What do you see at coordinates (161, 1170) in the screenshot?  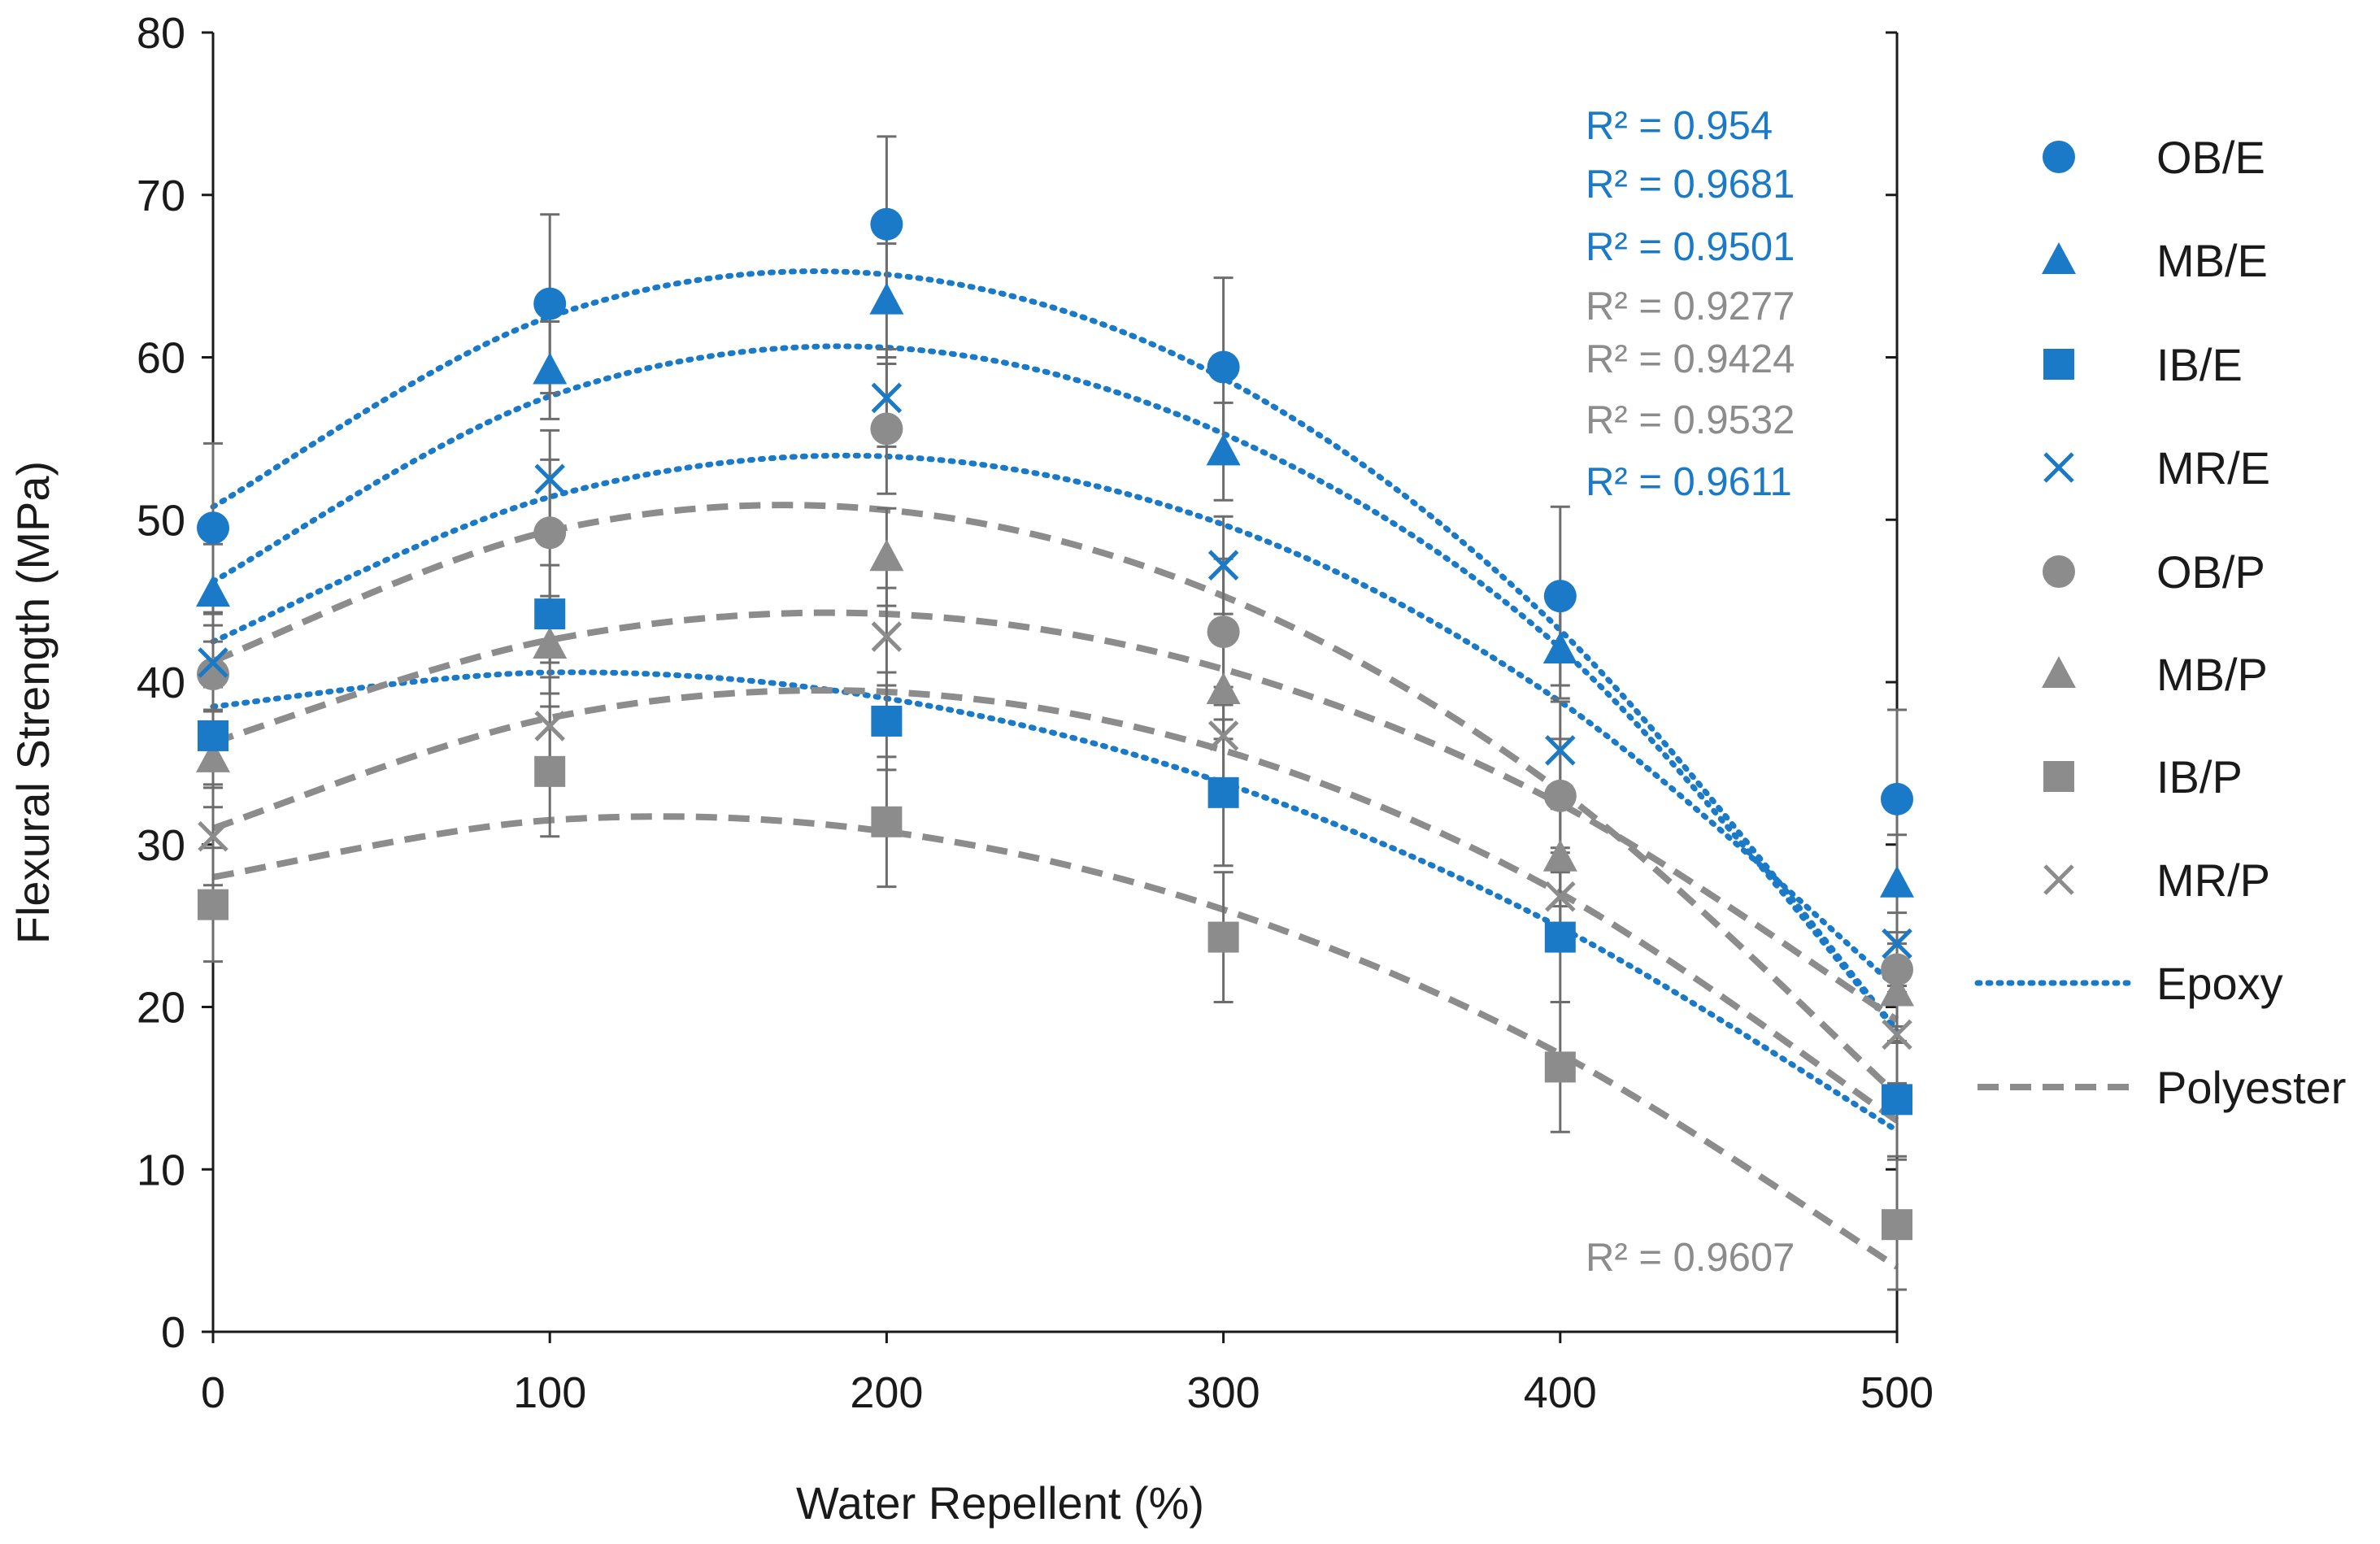 I see `y-tick-label: 10` at bounding box center [161, 1170].